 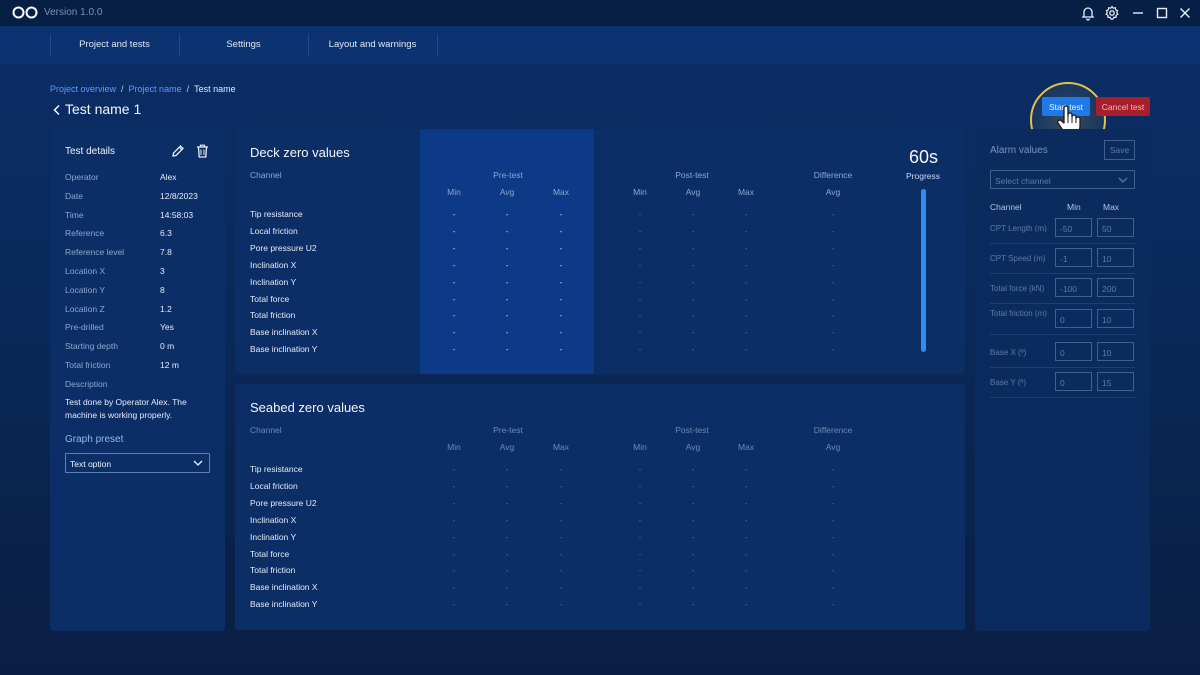 What do you see at coordinates (1115, 381) in the screenshot?
I see `alarm-max-input: 15` at bounding box center [1115, 381].